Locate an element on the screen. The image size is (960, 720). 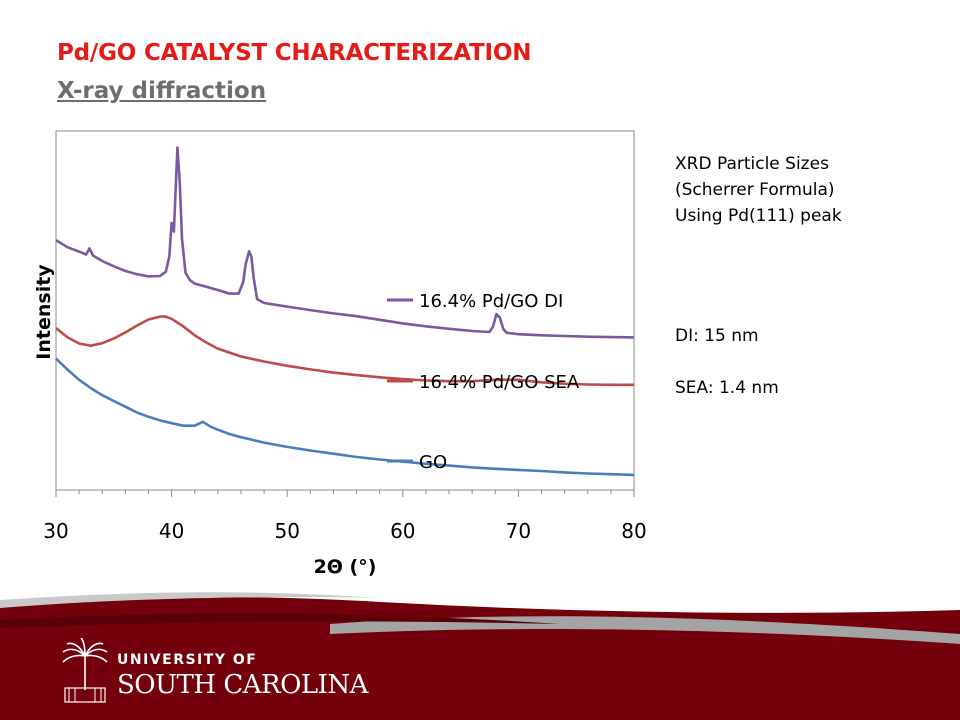
legend: 16.4% Pd/GO DI 16.4% Pd/GO SEA GO is located at coordinates (483, 382).